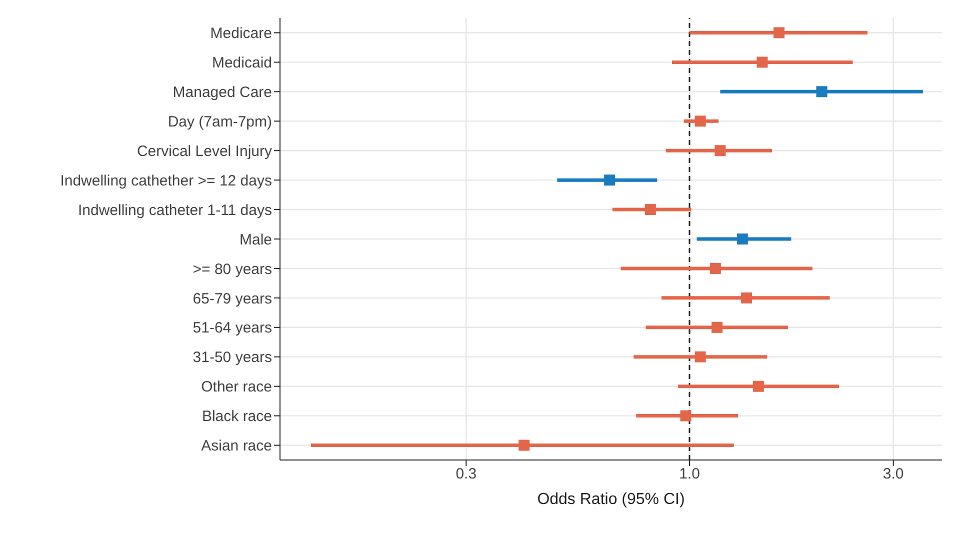  Describe the element at coordinates (255, 239) in the screenshot. I see `y-tick-label: Male` at that location.